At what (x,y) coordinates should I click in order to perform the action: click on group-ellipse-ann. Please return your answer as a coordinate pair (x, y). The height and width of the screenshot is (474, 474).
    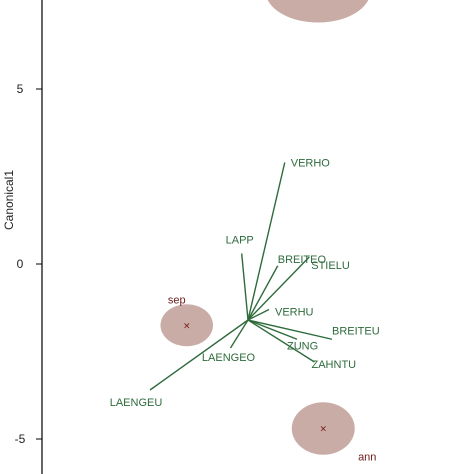
    Looking at the image, I should click on (323, 428).